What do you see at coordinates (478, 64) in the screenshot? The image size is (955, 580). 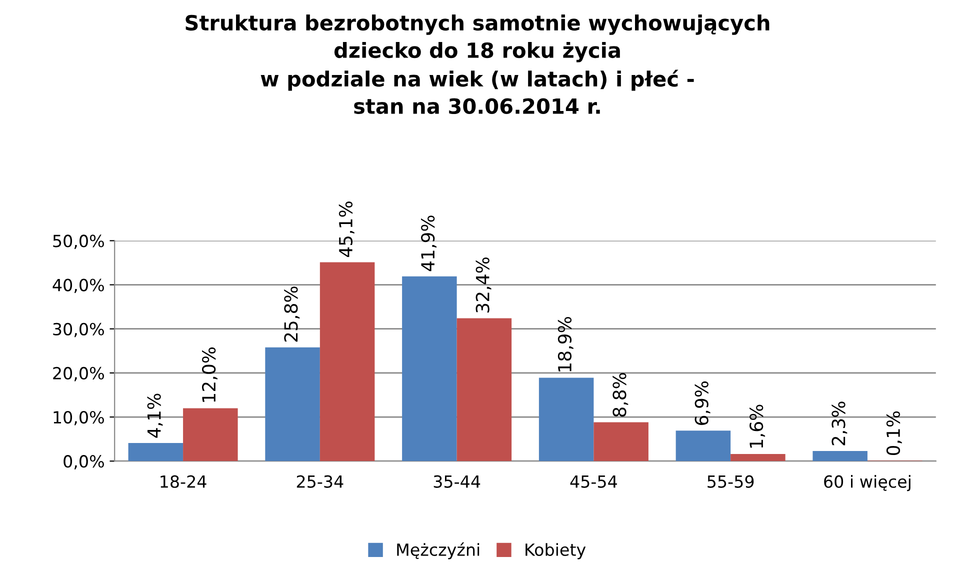 I see `chart-title: Struktura bezrobotnych samotnie wychowujących dziecko do 18 roku życia w podziale na wiek (w latach) i płeć - stan na 30.06.2014 r.` at bounding box center [478, 64].